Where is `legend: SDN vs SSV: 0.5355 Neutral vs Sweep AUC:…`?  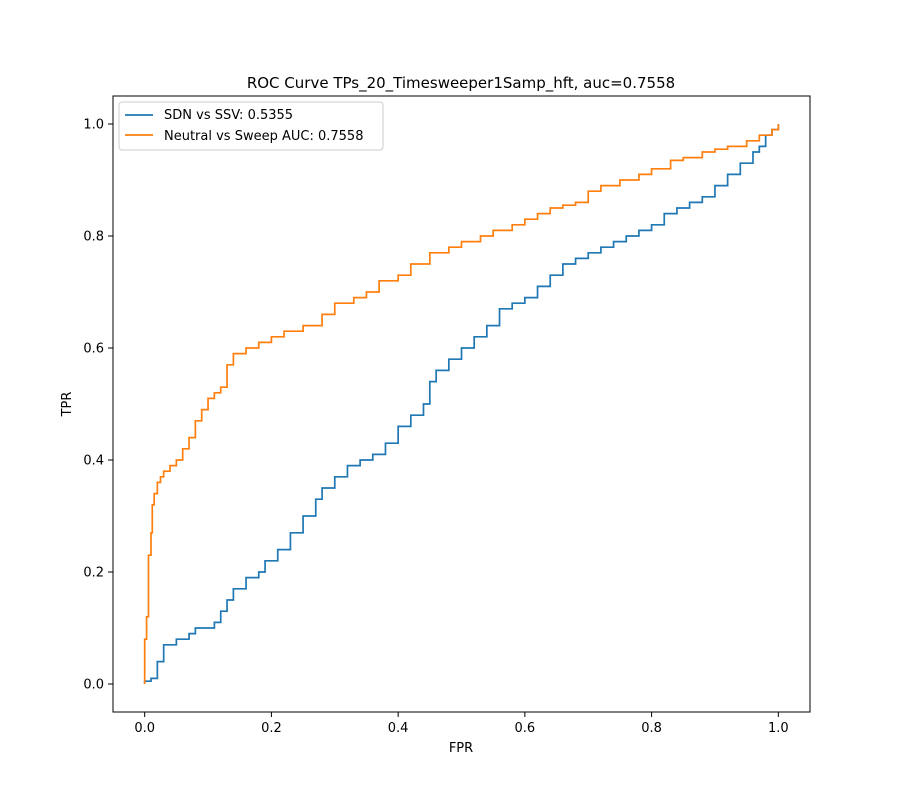
legend: SDN vs SSV: 0.5355 Neutral vs Sweep AUC:… is located at coordinates (251, 126).